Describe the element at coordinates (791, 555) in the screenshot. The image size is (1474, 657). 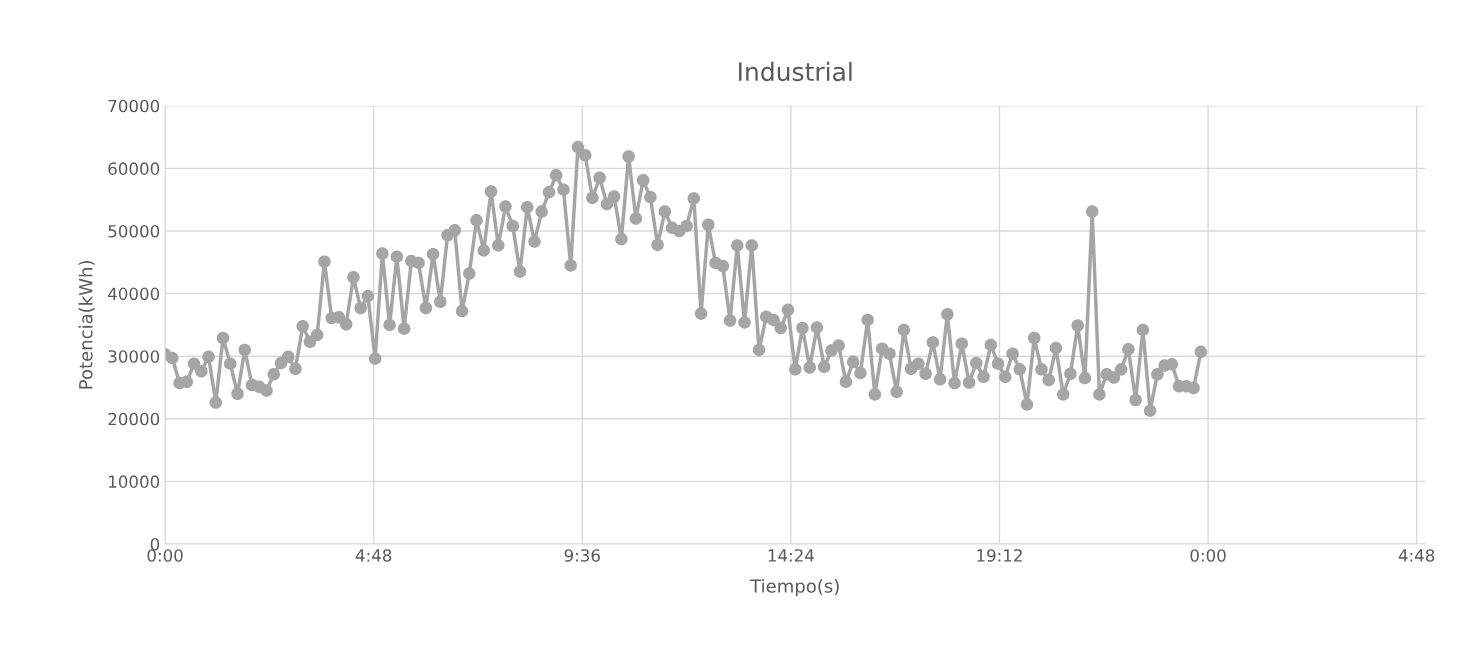
I see `x-tick-label: 14:24` at that location.